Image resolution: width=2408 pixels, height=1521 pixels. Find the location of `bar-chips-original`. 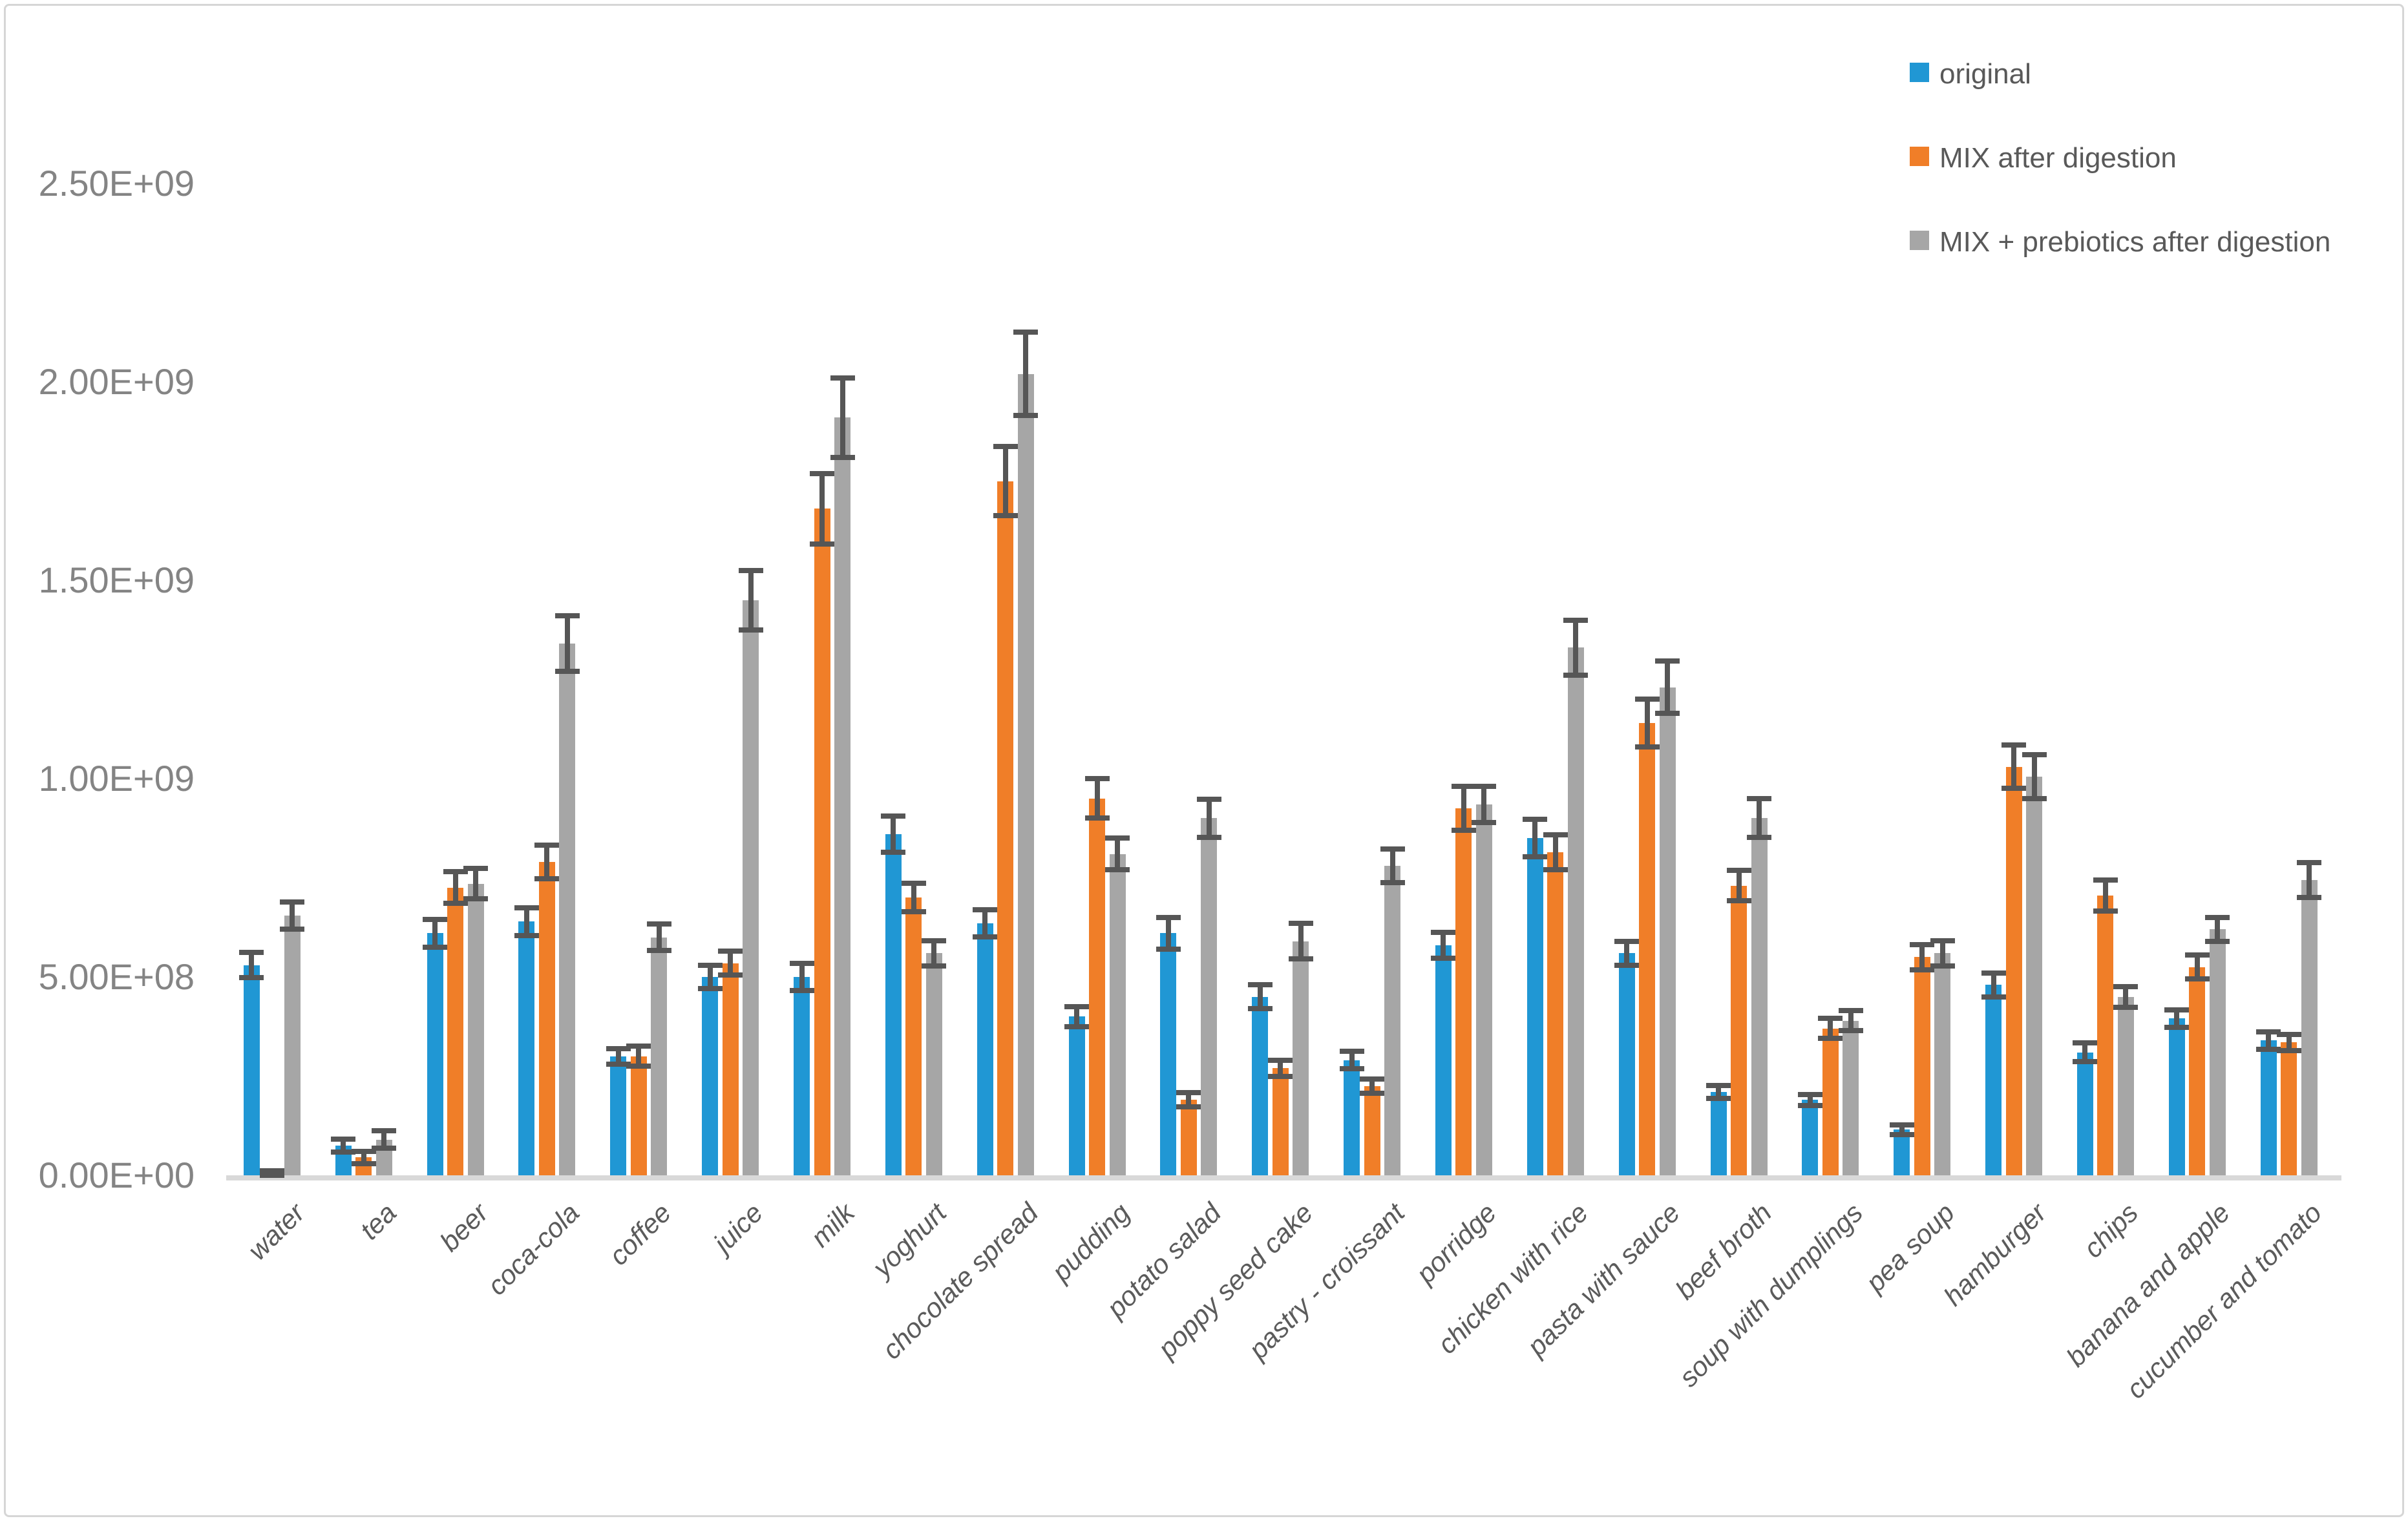

bar-chips-original is located at coordinates (2084, 1113).